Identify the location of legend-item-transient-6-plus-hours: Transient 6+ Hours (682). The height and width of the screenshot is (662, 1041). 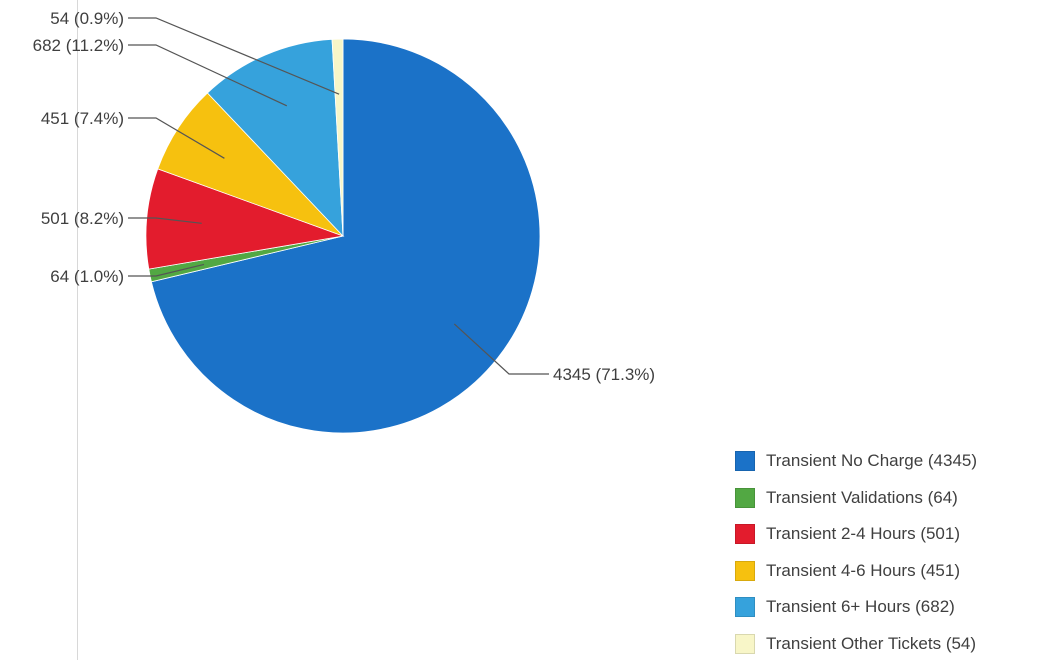
(856, 607).